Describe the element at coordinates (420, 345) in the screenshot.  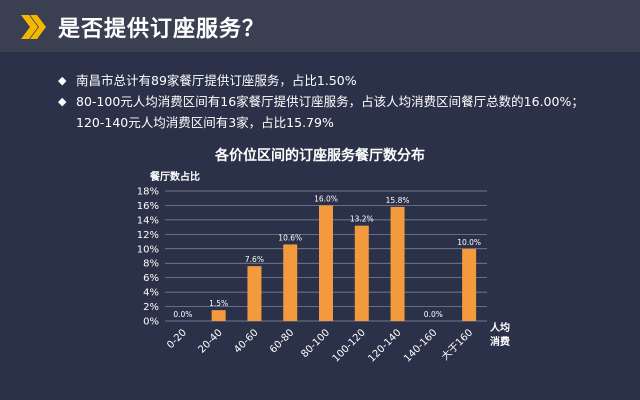
I see `x-tick-label: 140-160` at that location.